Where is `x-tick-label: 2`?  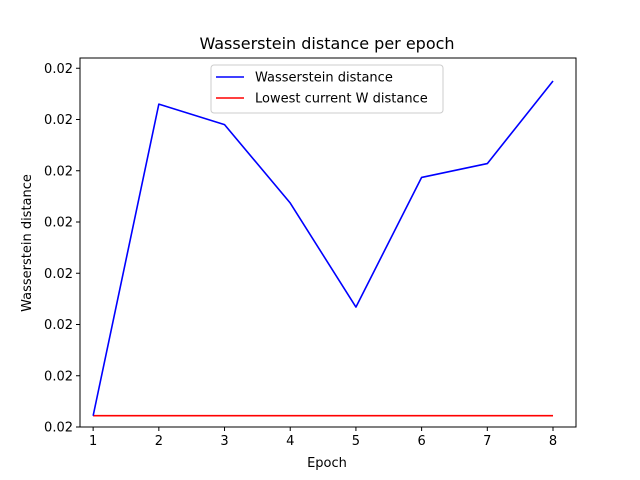 x-tick-label: 2 is located at coordinates (159, 441).